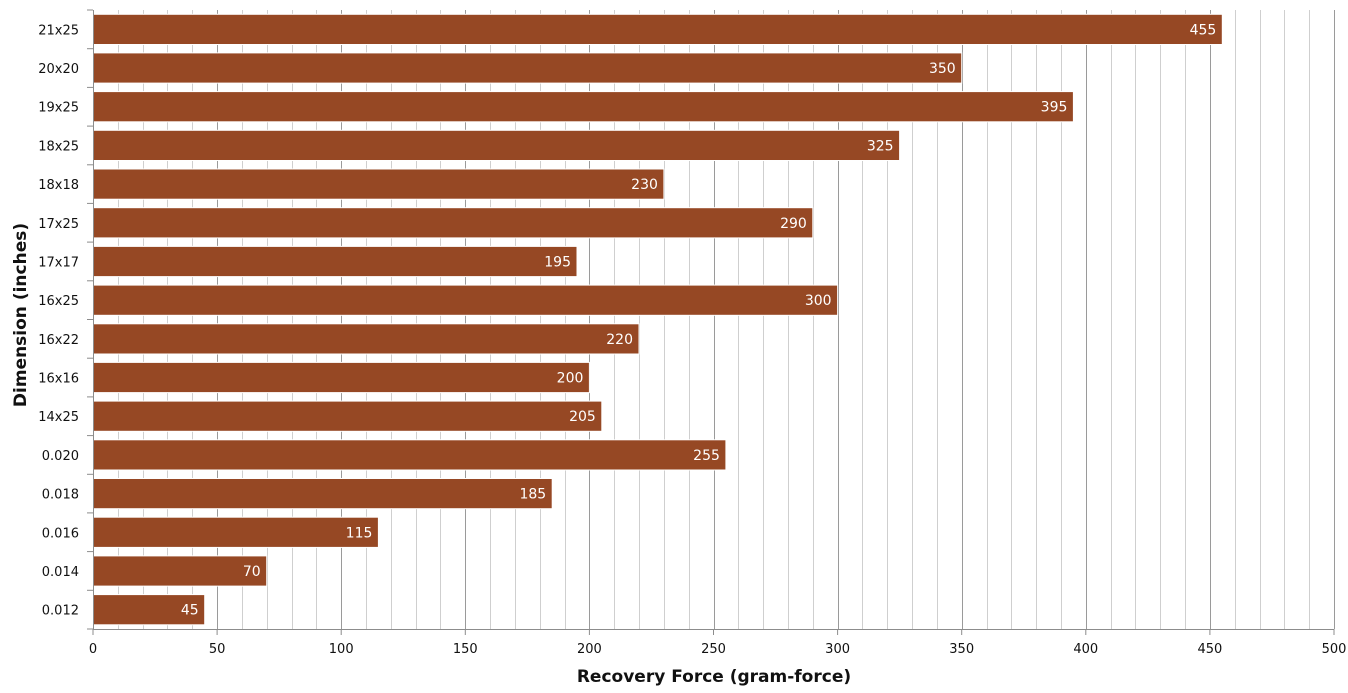 Image resolution: width=1348 pixels, height=693 pixels. Describe the element at coordinates (1334, 649) in the screenshot. I see `x-tick-label: 500` at that location.